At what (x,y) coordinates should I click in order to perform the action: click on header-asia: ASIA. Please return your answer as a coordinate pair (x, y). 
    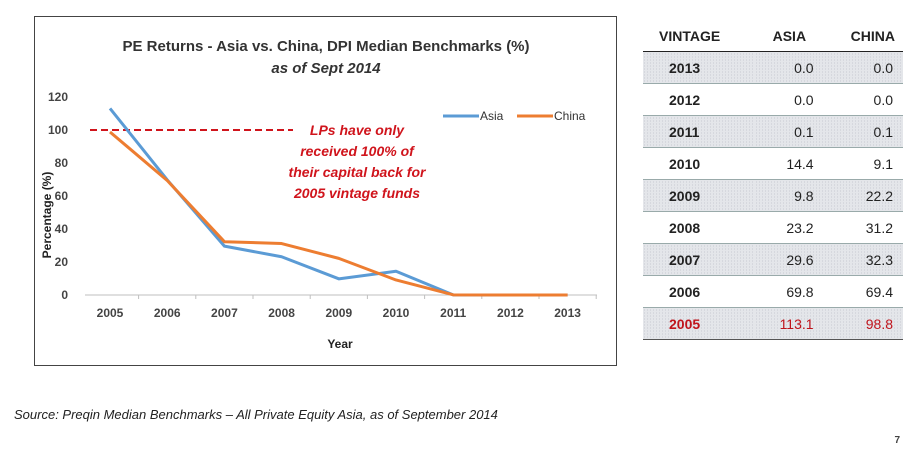
    Looking at the image, I should click on (789, 36).